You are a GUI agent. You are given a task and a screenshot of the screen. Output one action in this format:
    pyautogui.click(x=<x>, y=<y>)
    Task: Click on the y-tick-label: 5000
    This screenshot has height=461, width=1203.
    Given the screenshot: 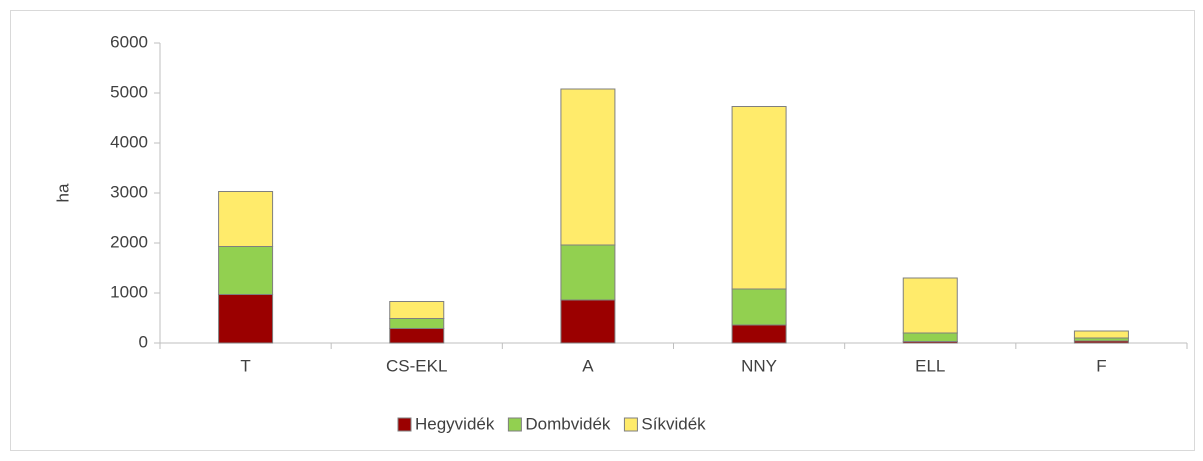 What is the action you would take?
    pyautogui.click(x=129, y=91)
    